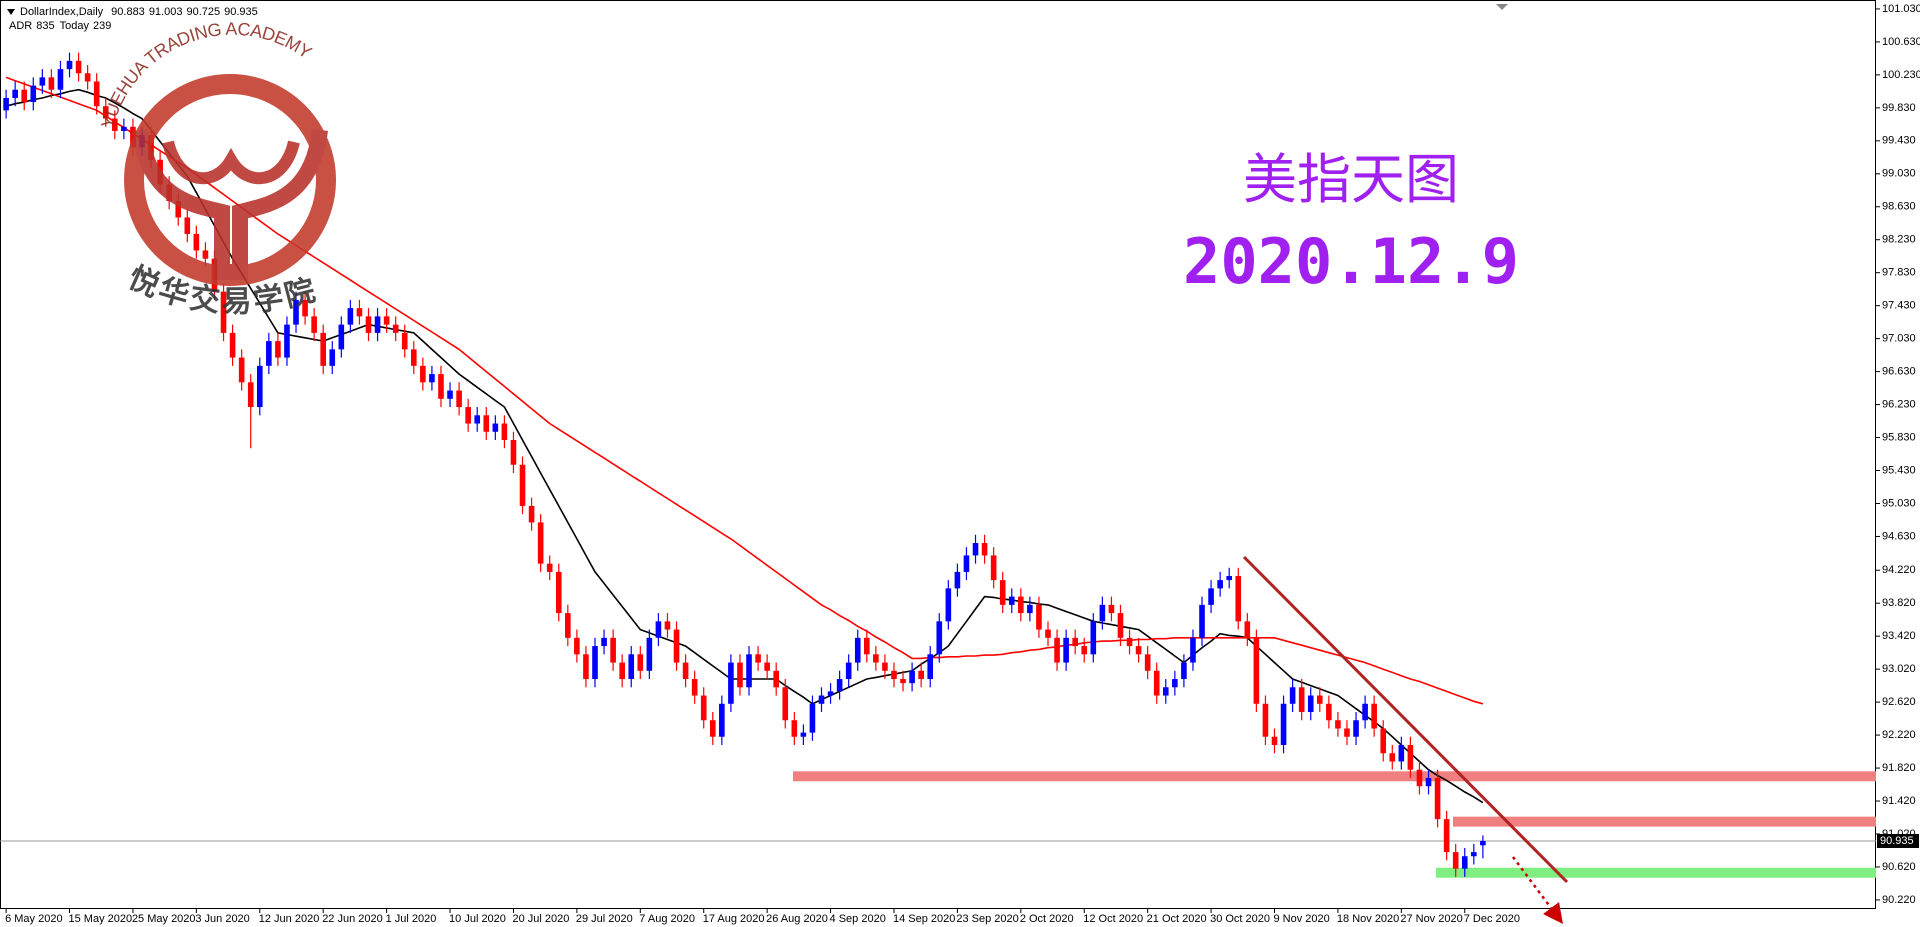 The width and height of the screenshot is (1920, 927). I want to click on x-tick-label: 7 Dec 2020, so click(1492, 919).